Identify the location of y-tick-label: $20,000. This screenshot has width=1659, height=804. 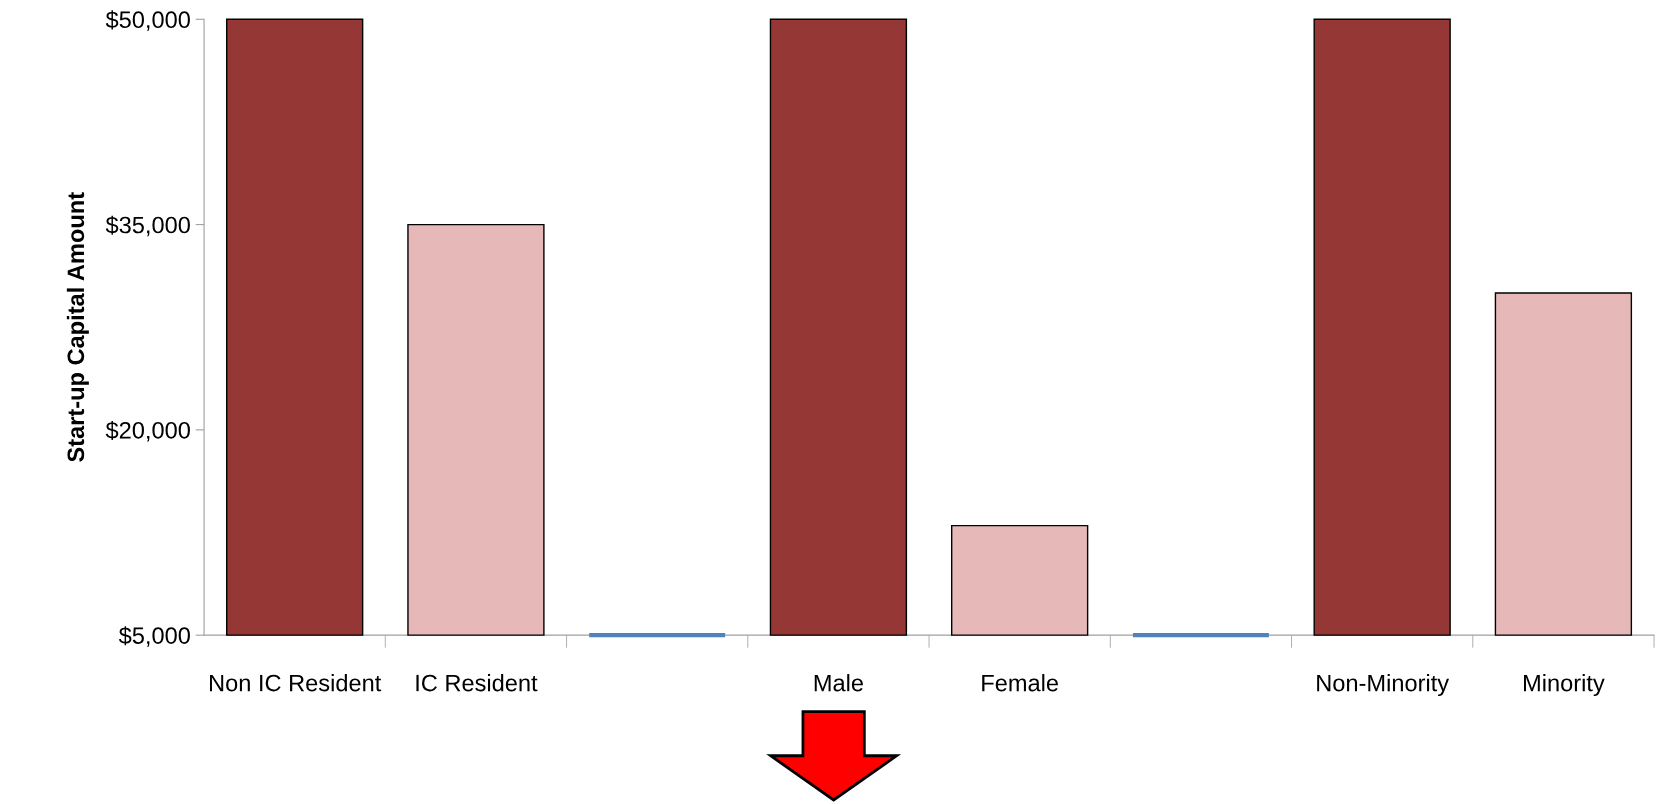
(147, 431).